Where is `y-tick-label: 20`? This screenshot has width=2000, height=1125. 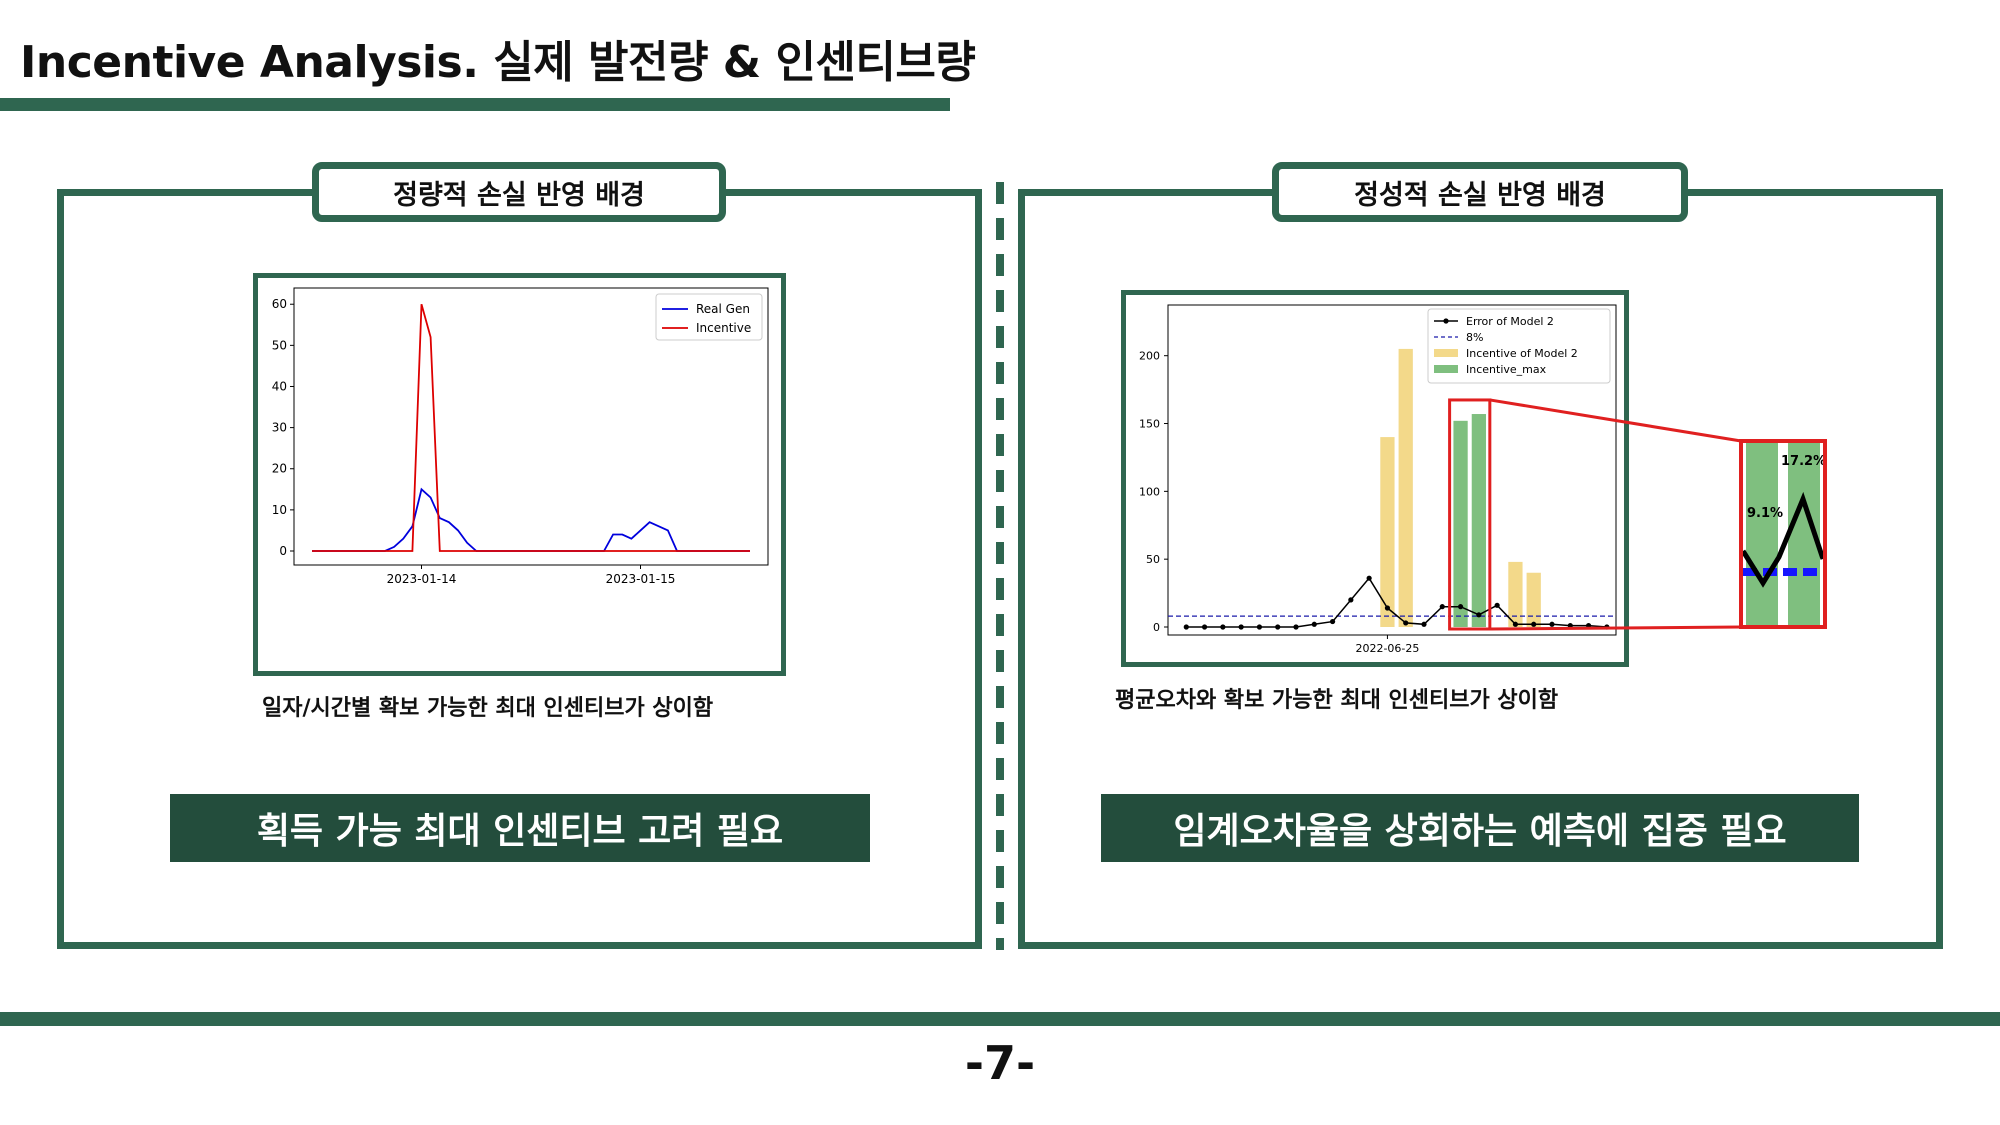
y-tick-label: 20 is located at coordinates (279, 469).